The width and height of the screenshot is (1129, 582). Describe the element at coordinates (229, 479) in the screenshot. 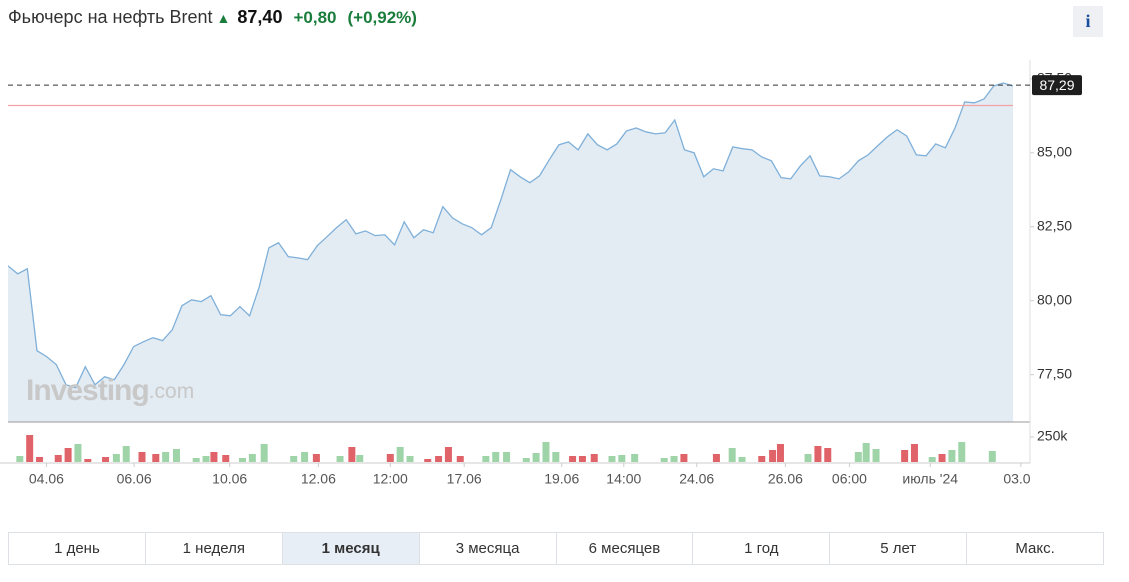

I see `x-tick-label: 10.06` at that location.